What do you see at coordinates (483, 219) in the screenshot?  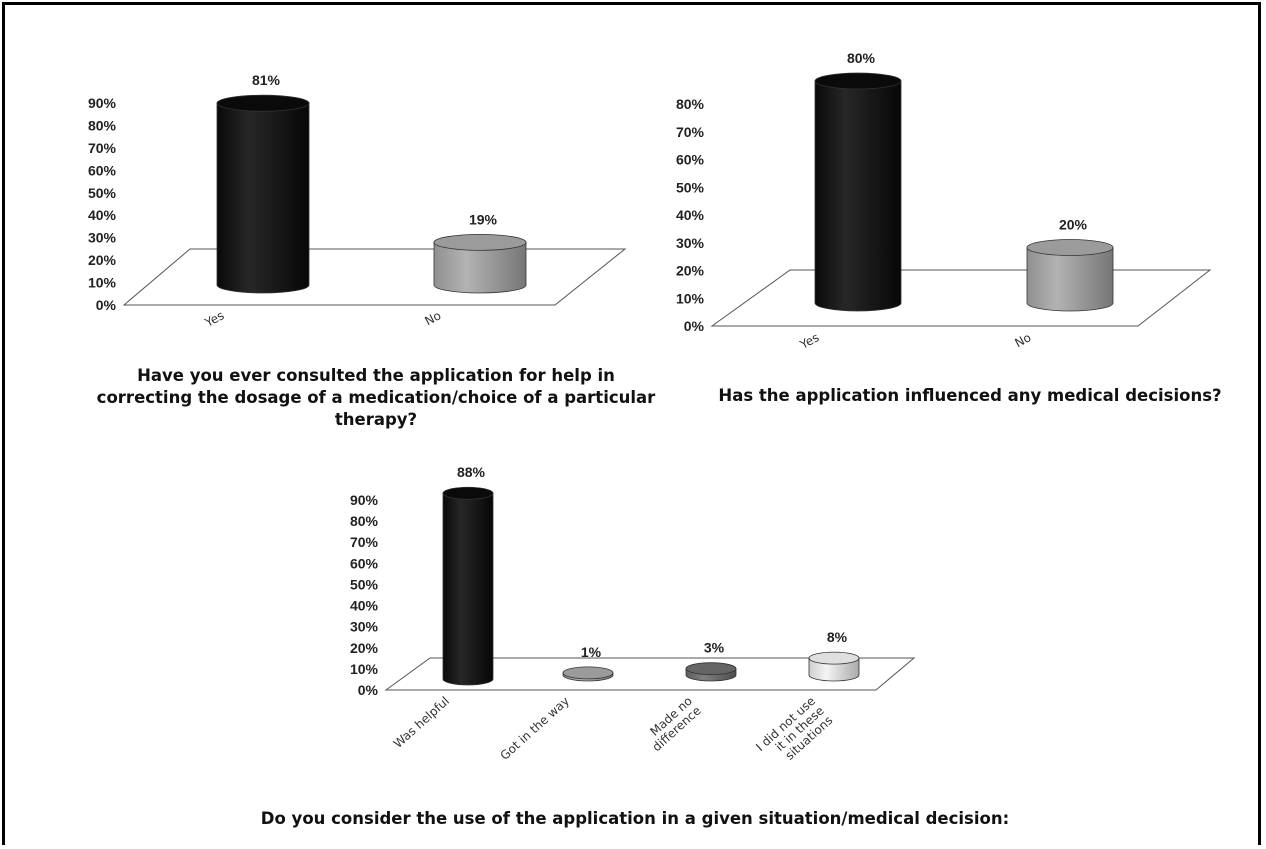 I see `data-label: 19%` at bounding box center [483, 219].